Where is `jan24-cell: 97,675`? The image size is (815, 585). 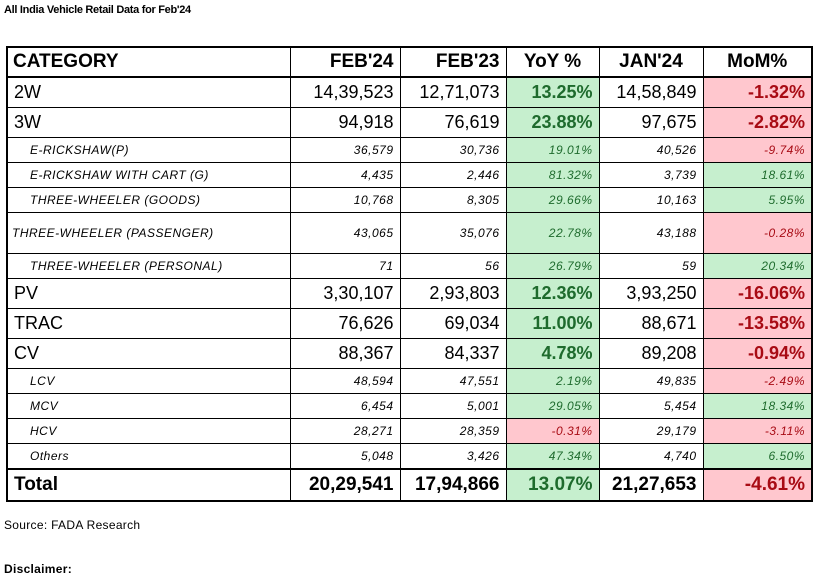
jan24-cell: 97,675 is located at coordinates (651, 122).